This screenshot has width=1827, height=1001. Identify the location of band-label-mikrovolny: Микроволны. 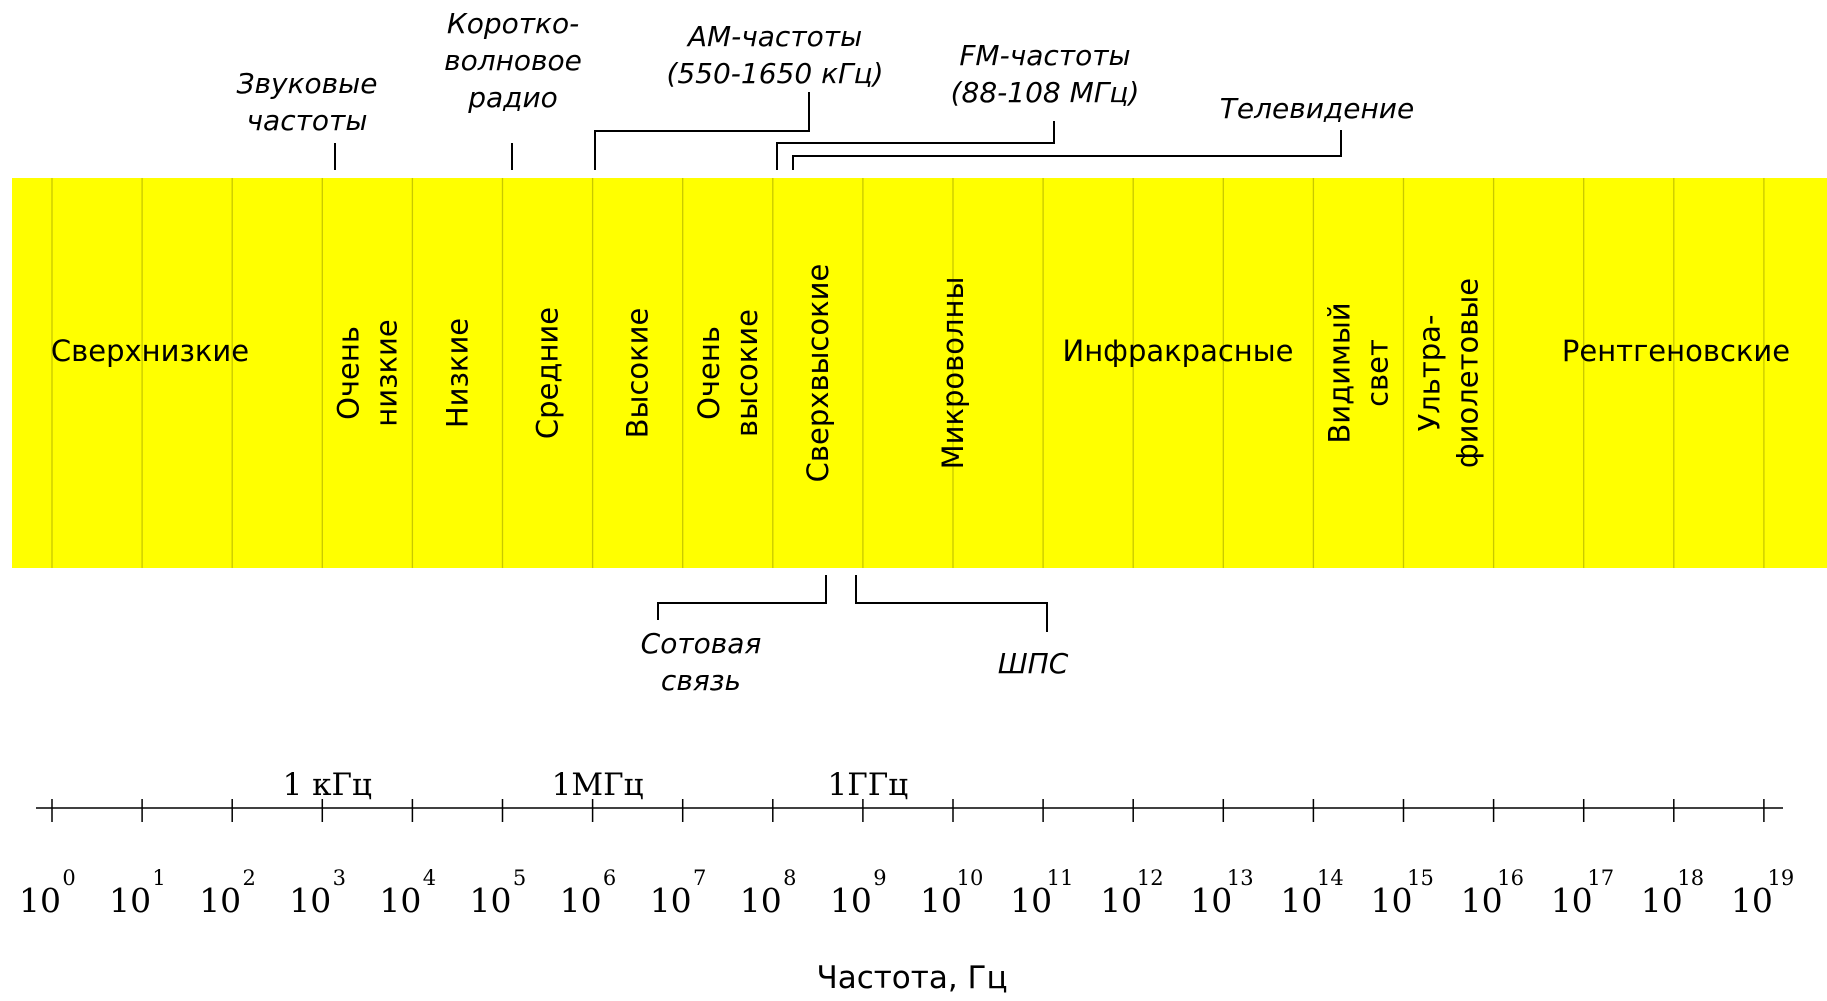
(953, 373).